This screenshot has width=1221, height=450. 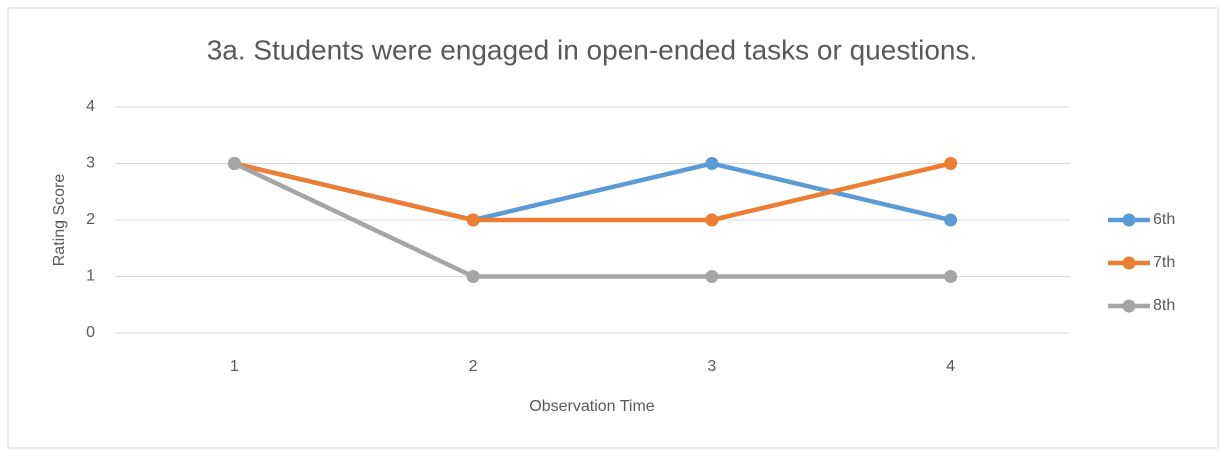 I want to click on y-tick-label: 2, so click(x=90, y=219).